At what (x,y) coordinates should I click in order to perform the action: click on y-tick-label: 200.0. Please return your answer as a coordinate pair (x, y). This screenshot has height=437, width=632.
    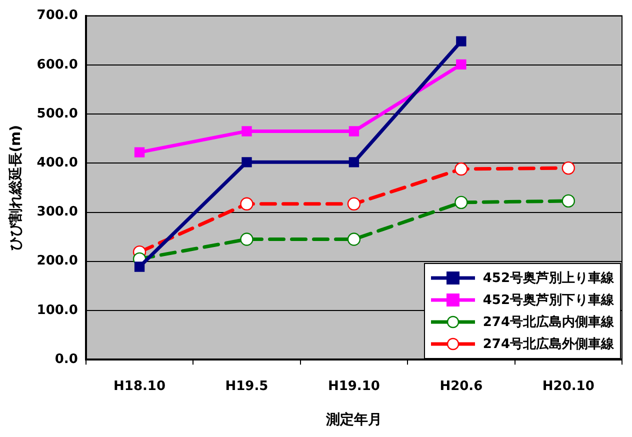
    Looking at the image, I should click on (57, 261).